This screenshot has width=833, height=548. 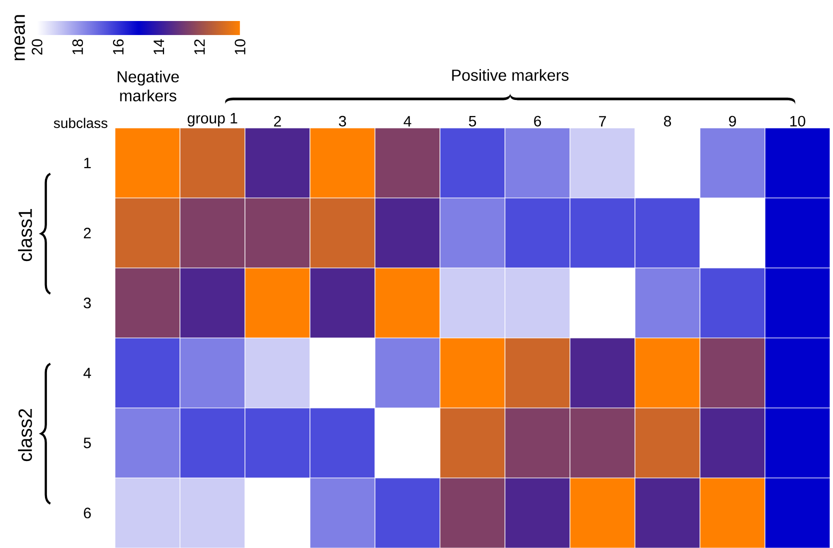 I want to click on text: Negative markers, so click(x=148, y=86).